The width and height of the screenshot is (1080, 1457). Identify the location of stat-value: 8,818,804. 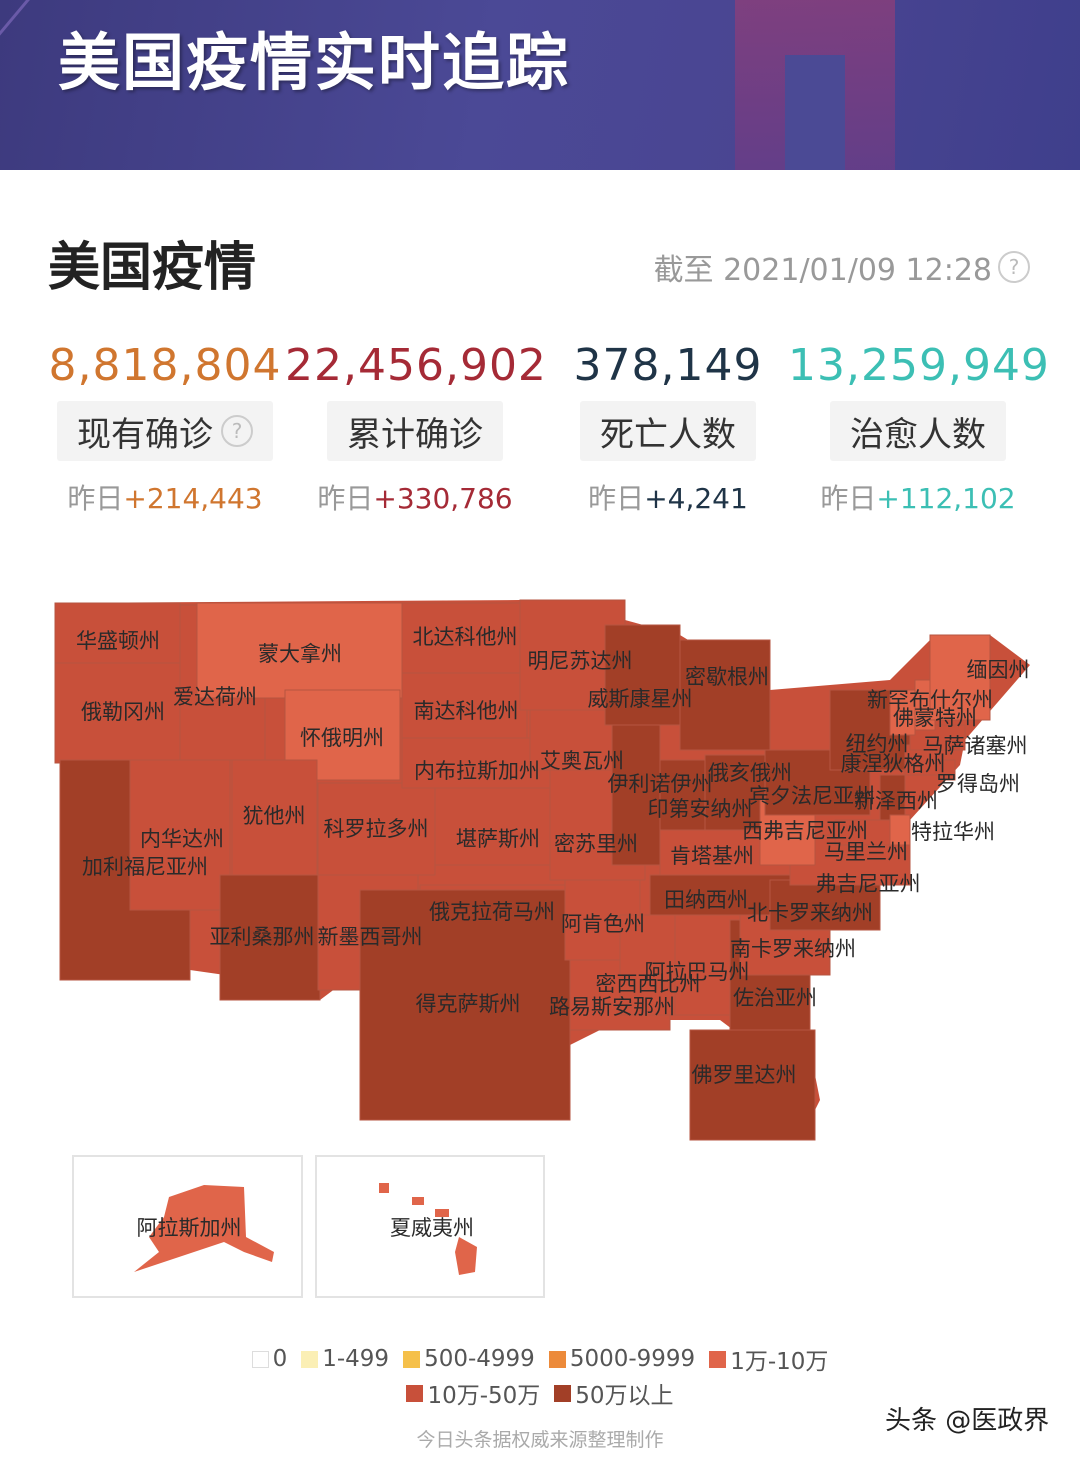
(165, 365).